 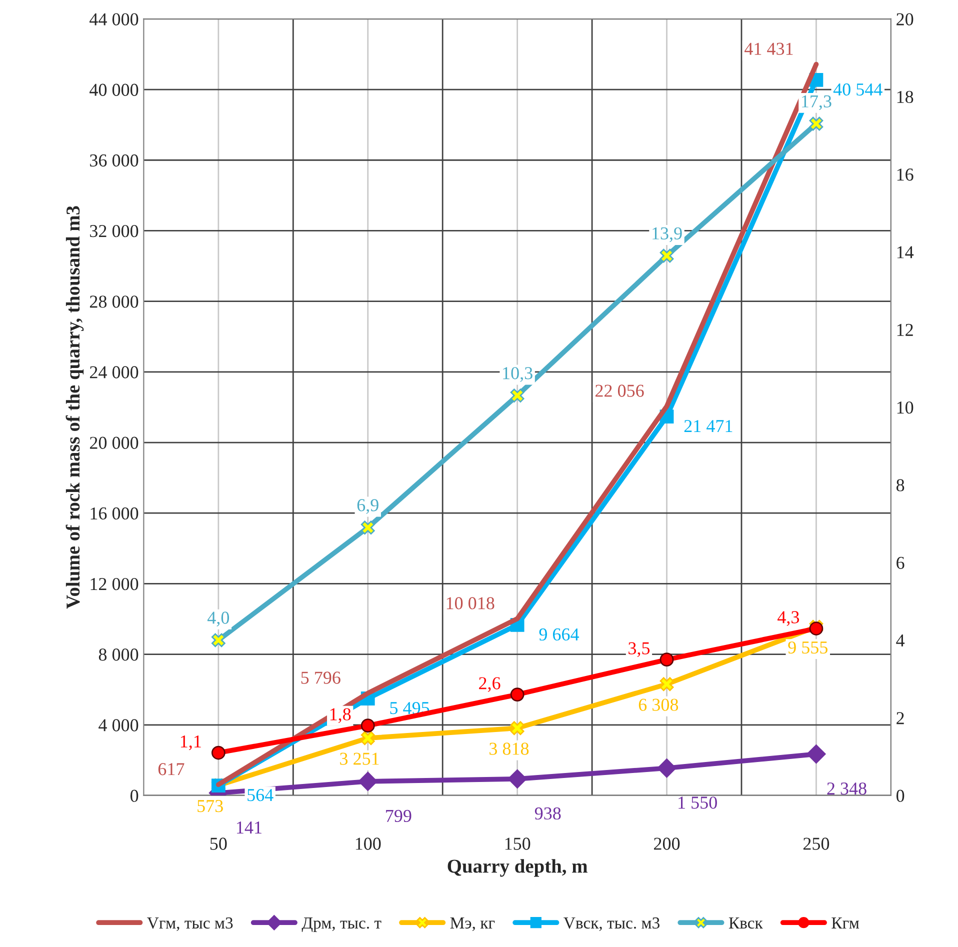 What do you see at coordinates (190, 924) in the screenshot?
I see `legend-label: Vгм, тыс м3` at bounding box center [190, 924].